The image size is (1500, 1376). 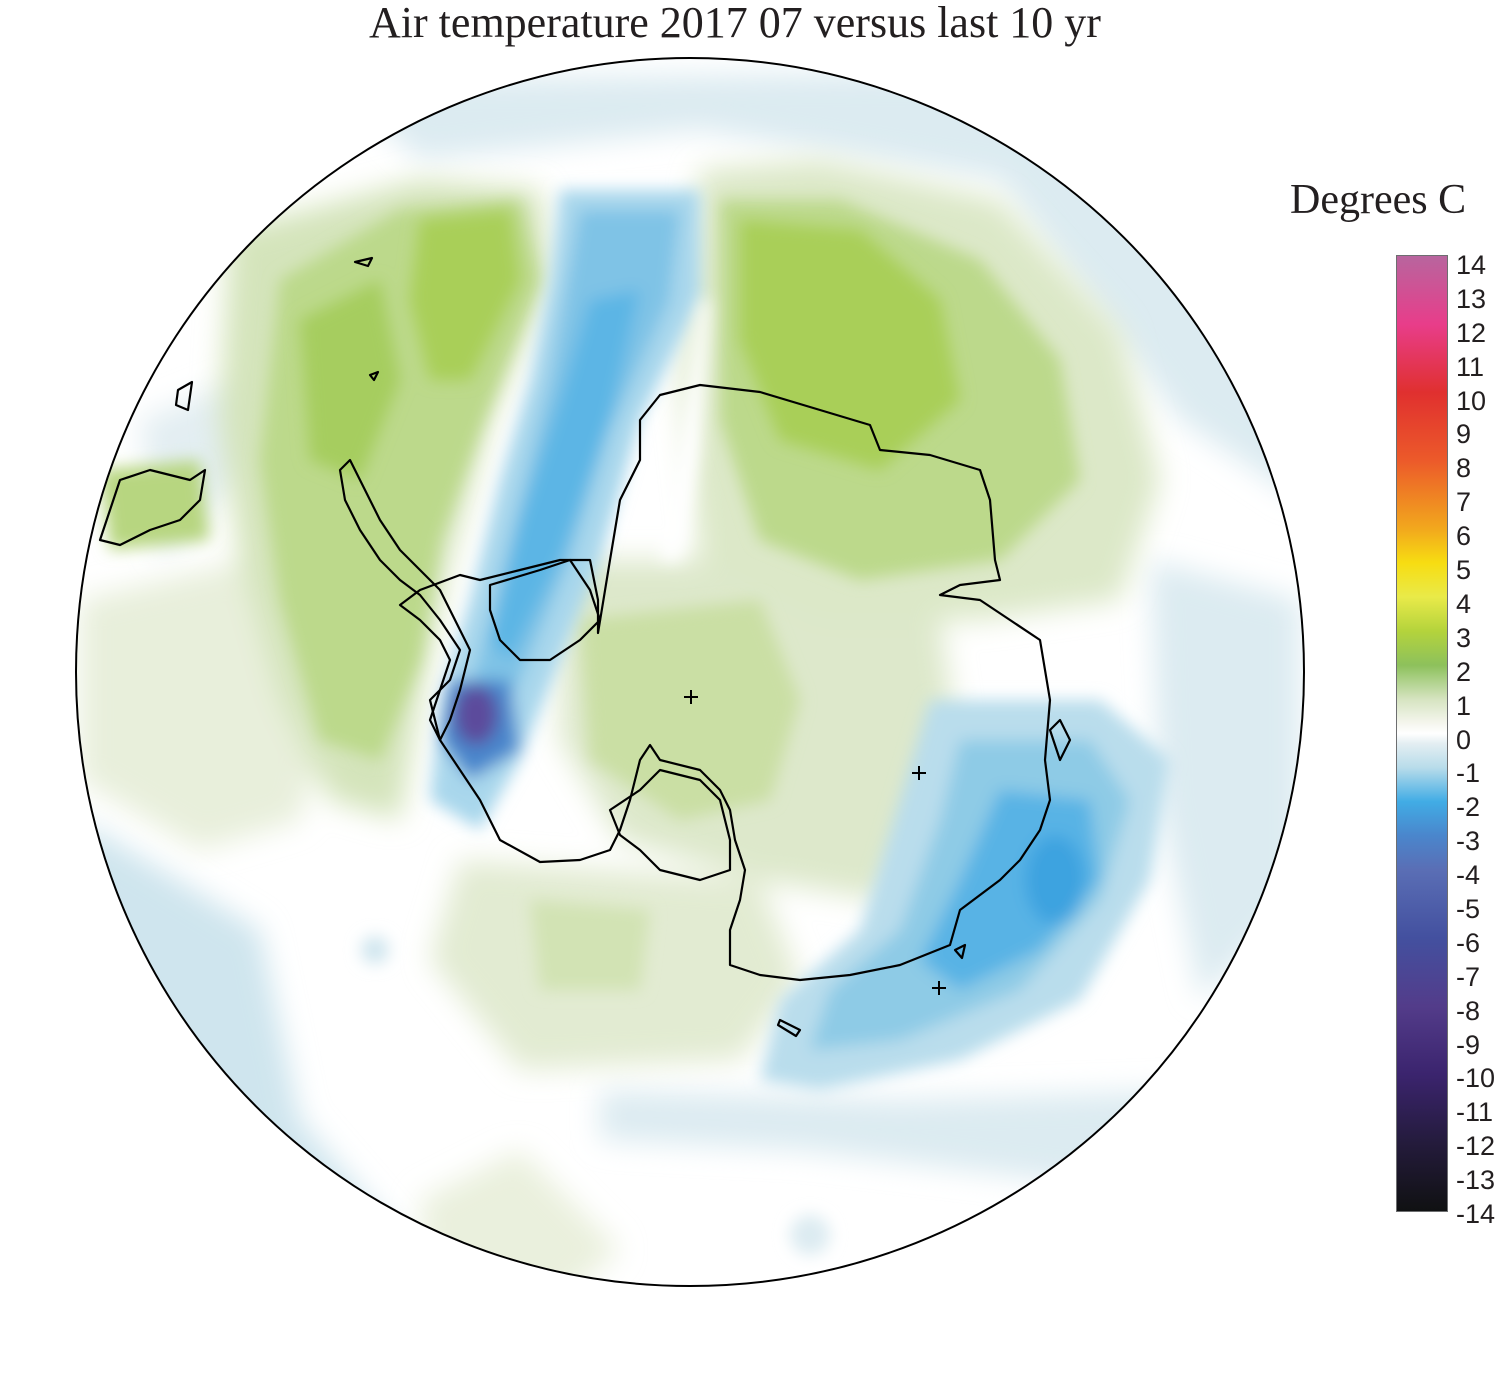 What do you see at coordinates (1060, 740) in the screenshot?
I see `island-d` at bounding box center [1060, 740].